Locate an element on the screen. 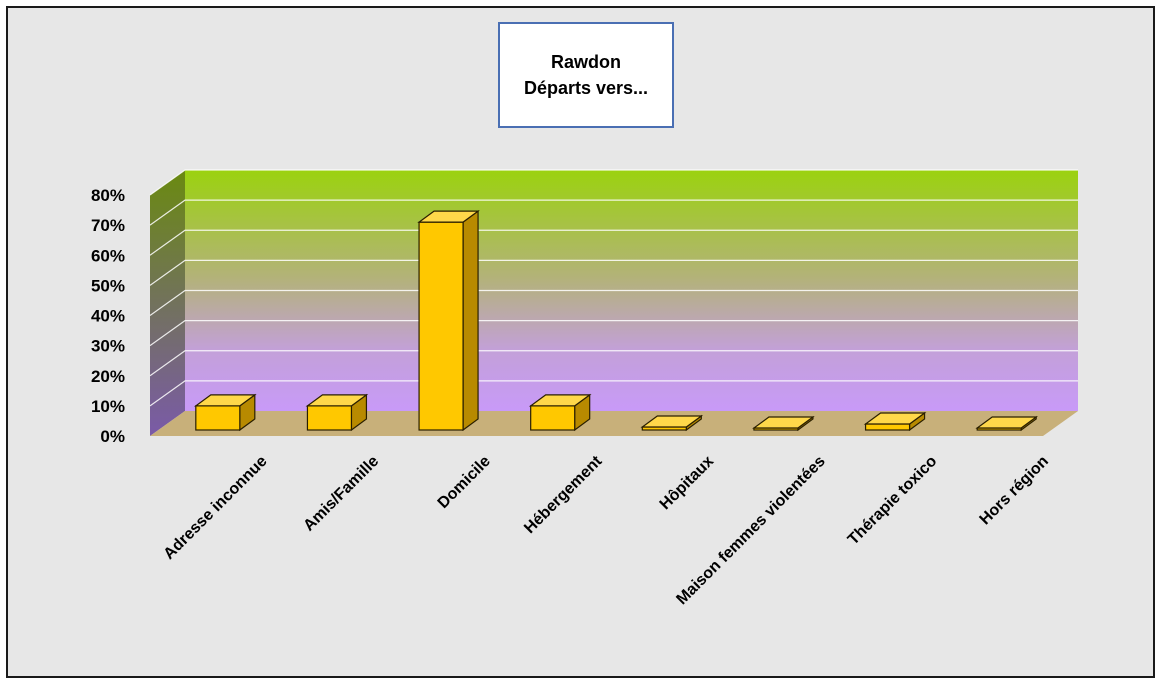 This screenshot has height=683, width=1160. bar-side is located at coordinates (470, 320).